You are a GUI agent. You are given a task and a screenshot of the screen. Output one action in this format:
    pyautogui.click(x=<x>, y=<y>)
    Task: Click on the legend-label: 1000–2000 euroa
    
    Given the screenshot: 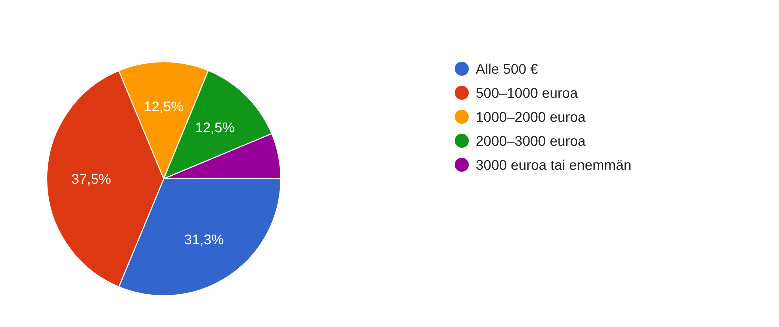 What is the action you would take?
    pyautogui.click(x=531, y=117)
    